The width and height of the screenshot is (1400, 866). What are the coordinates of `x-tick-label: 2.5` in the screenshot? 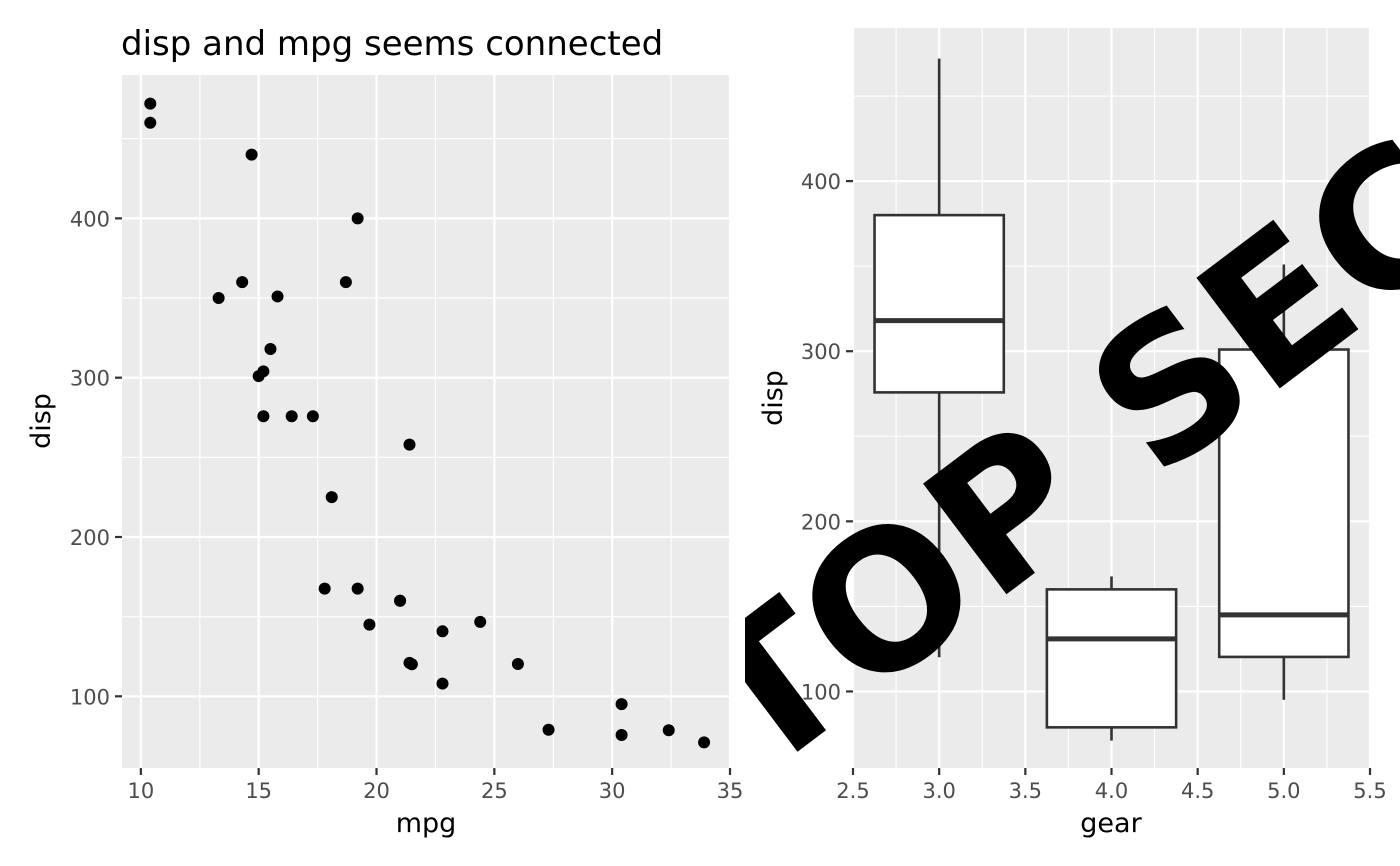 It's located at (852, 791).